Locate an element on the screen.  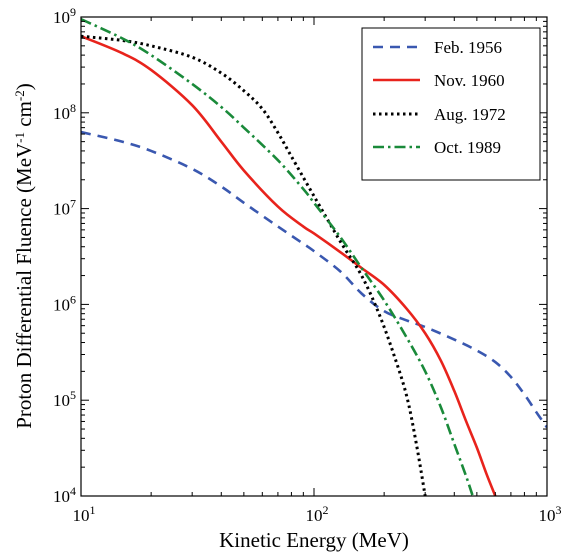
y-tick-label: 10⁴ is located at coordinates (64, 495).